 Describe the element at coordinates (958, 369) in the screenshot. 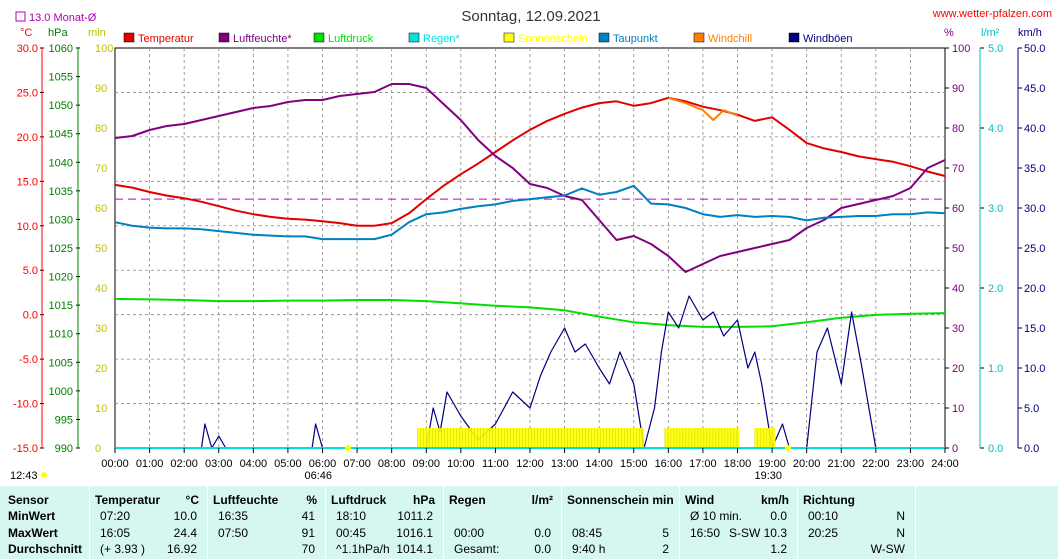

I see `tick-label-percent: 20` at that location.